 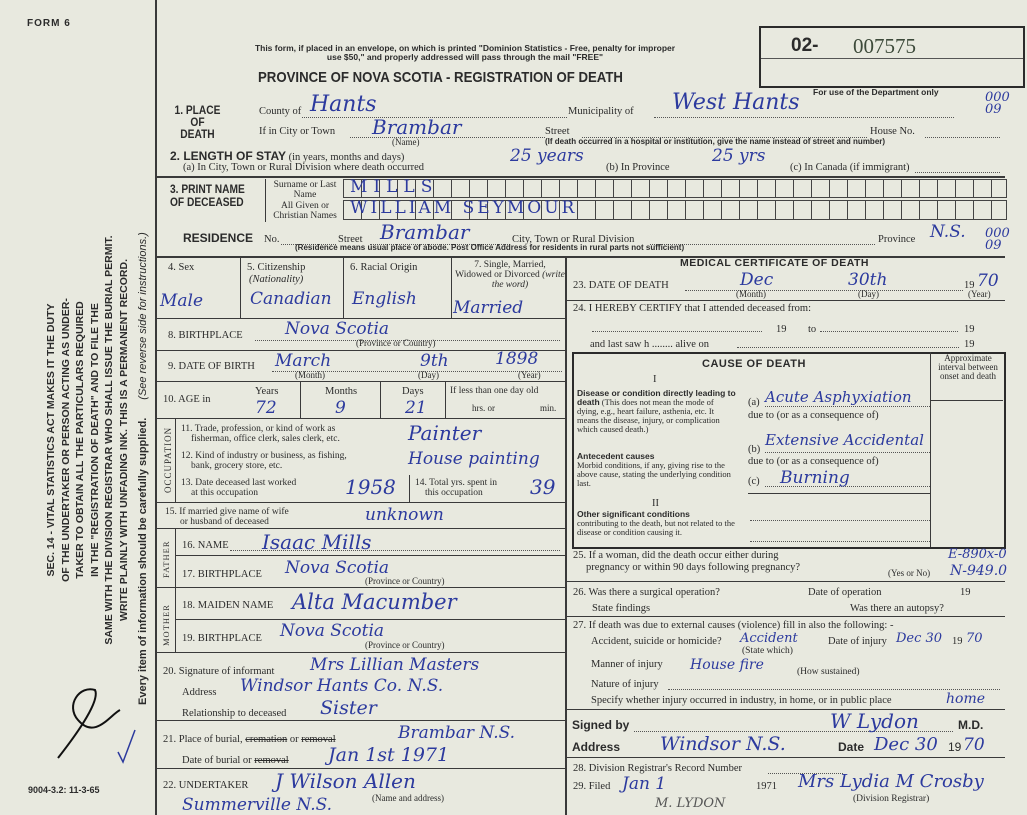 What do you see at coordinates (337, 568) in the screenshot?
I see `father-birthplace-value: Nova Scotia` at bounding box center [337, 568].